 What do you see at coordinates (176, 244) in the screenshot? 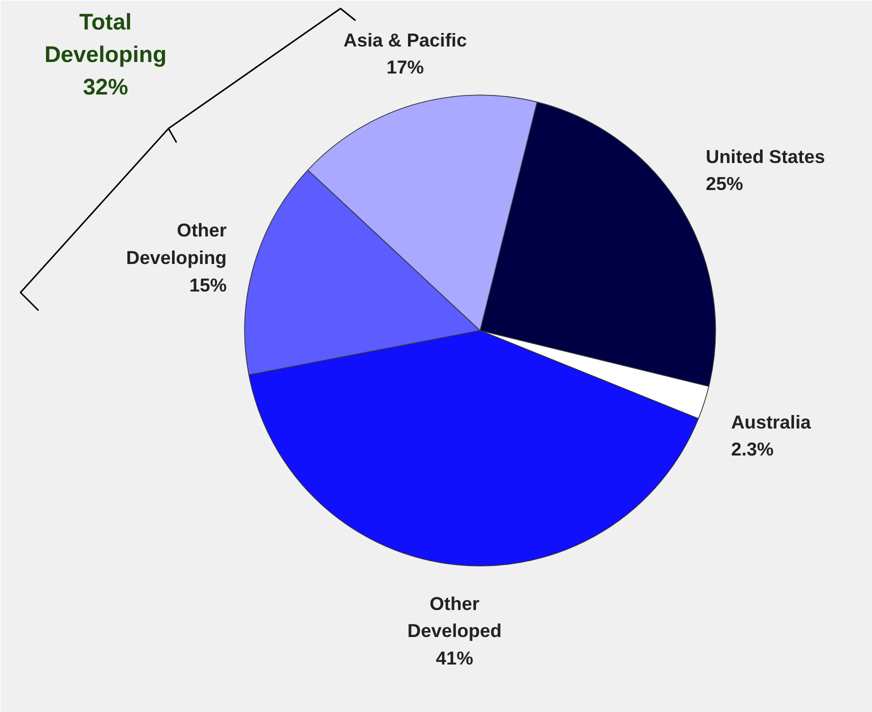
I see `slice-label: Other Developing` at bounding box center [176, 244].